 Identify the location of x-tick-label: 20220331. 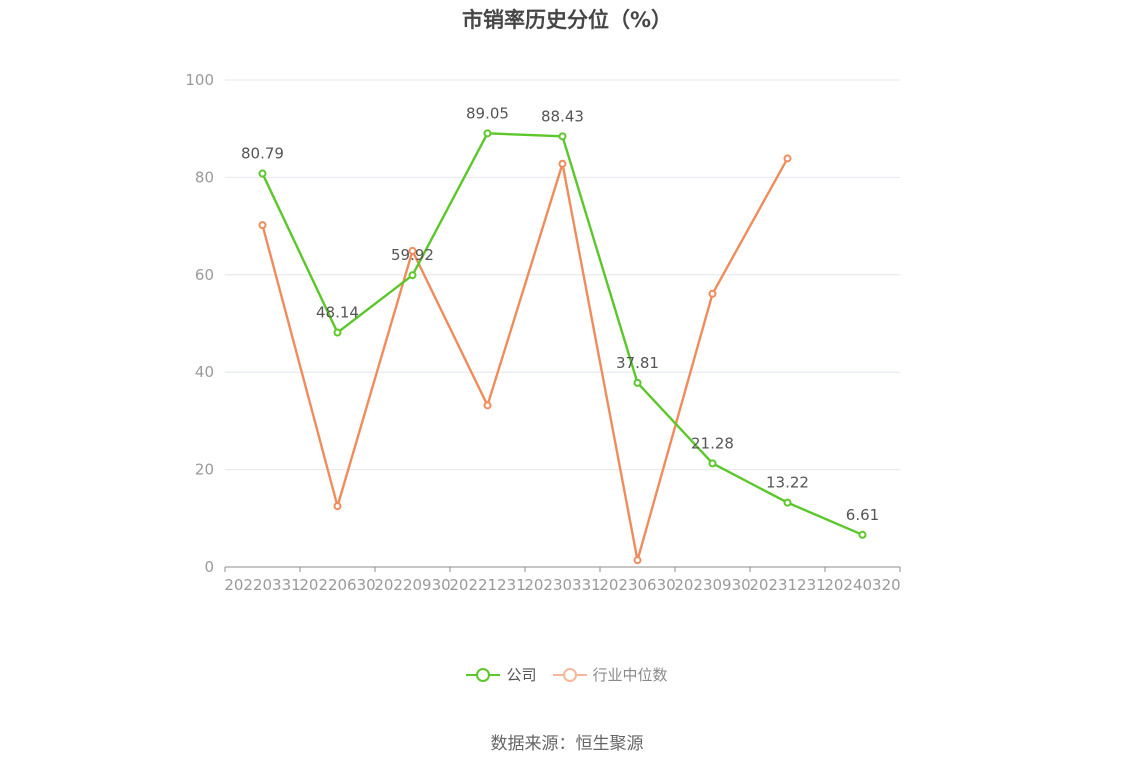
(262, 585).